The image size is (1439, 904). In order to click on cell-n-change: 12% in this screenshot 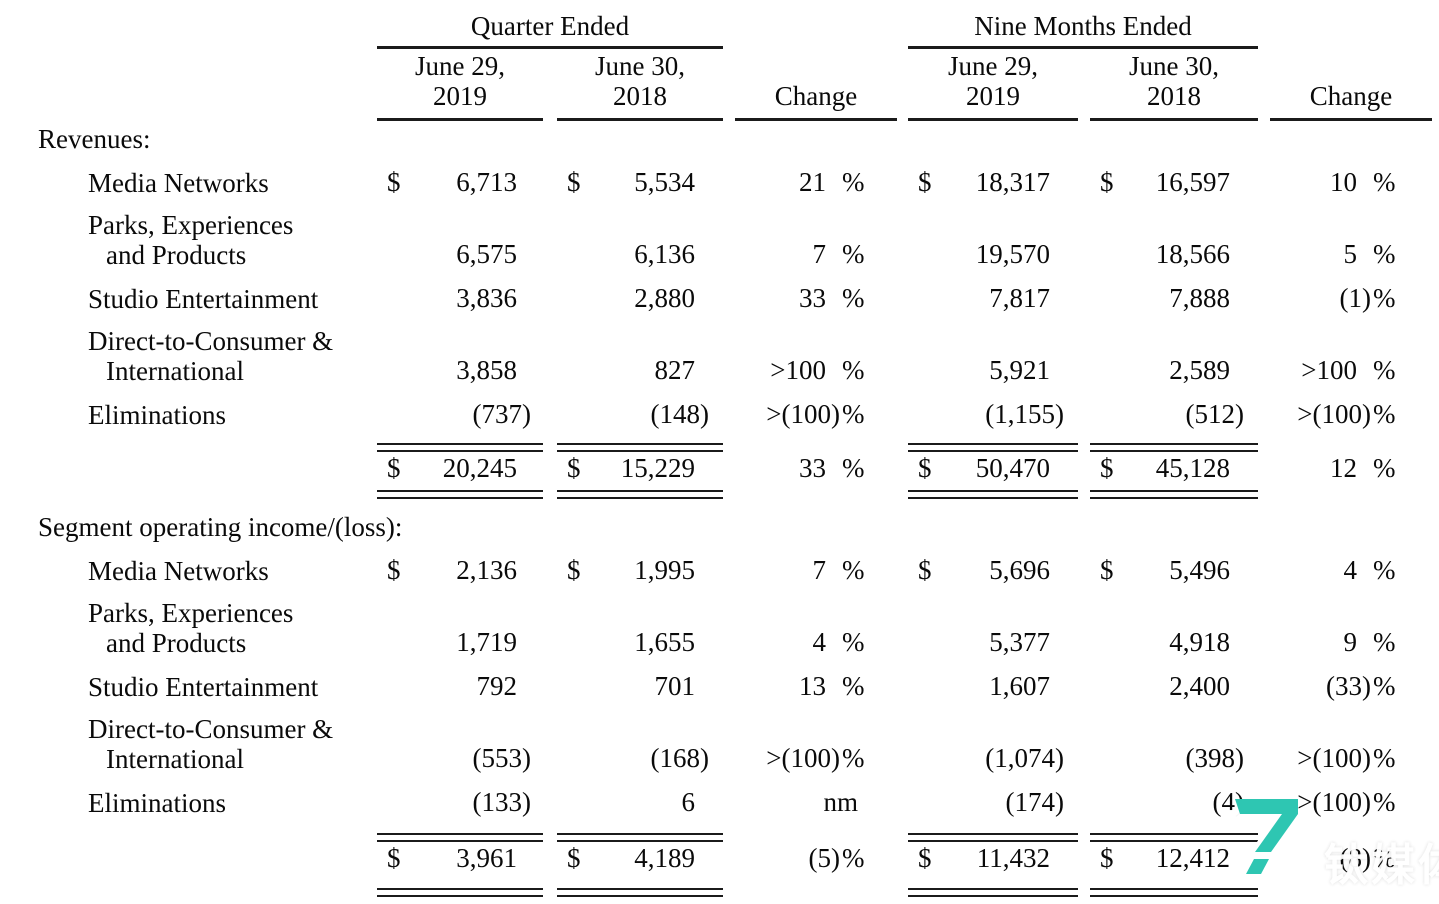, I will do `click(1354, 470)`.